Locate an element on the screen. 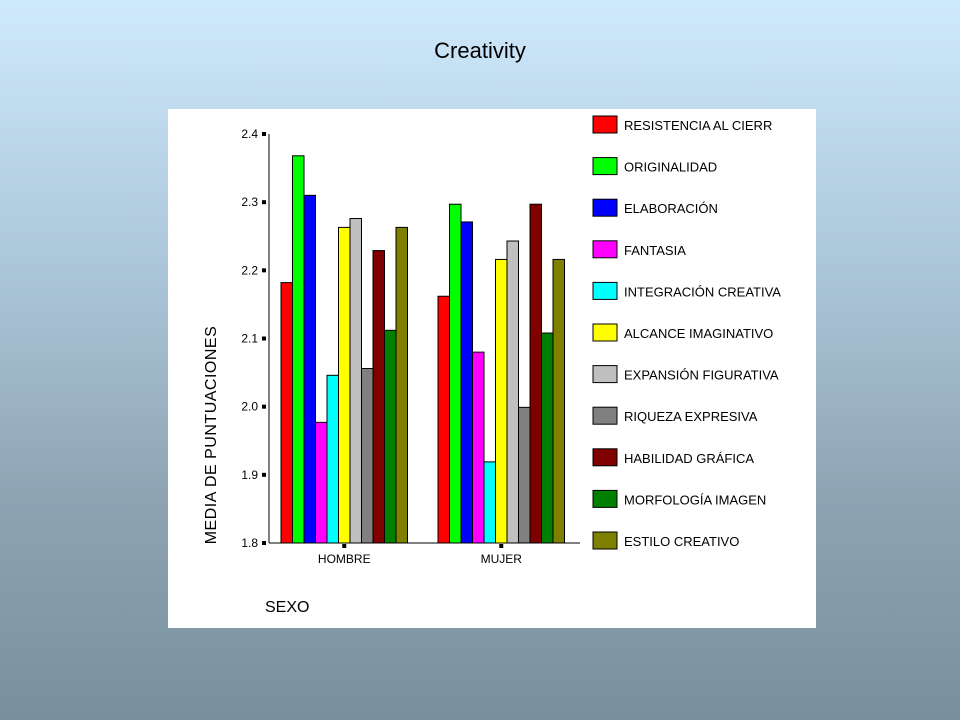 Image resolution: width=960 pixels, height=720 pixels. legend-label: MORFOLOGÍA IMAGEN is located at coordinates (695, 499).